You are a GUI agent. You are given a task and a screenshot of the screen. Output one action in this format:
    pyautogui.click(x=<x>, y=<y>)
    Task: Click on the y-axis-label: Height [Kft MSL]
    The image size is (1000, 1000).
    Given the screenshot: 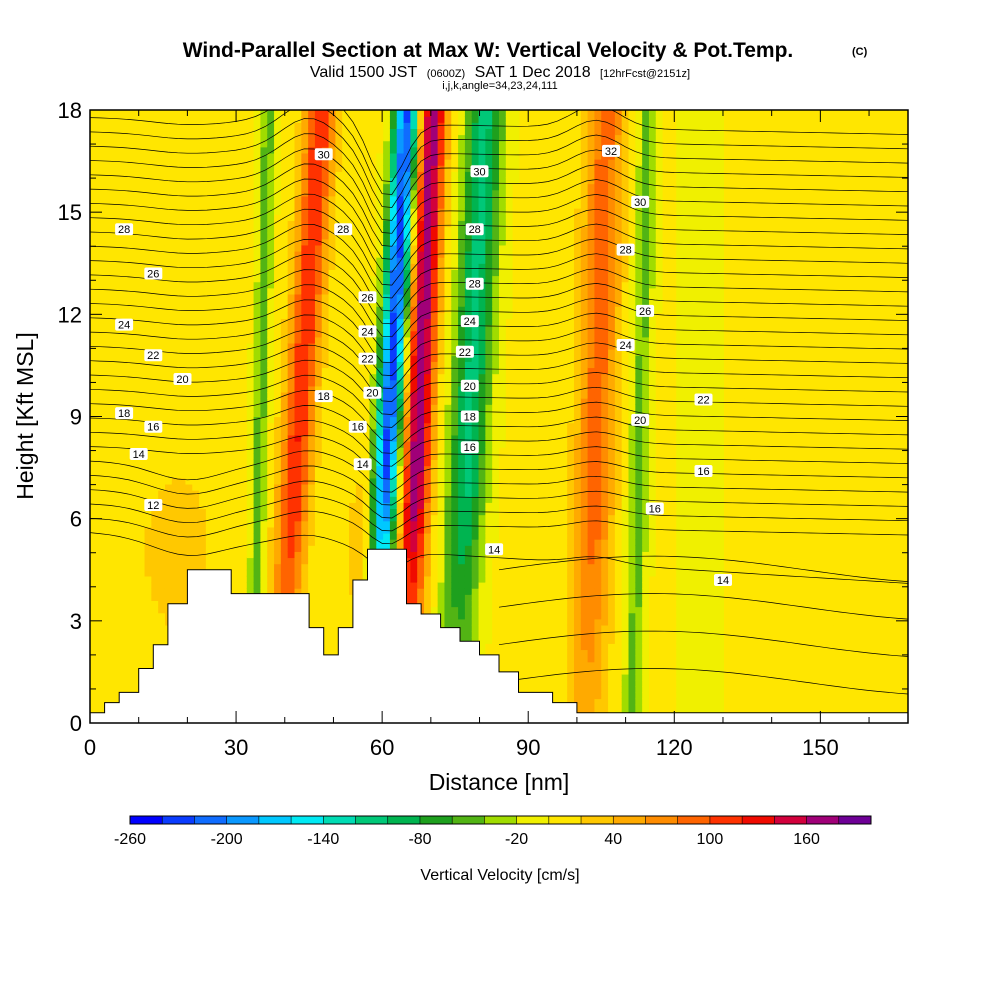 What is the action you would take?
    pyautogui.click(x=25, y=415)
    